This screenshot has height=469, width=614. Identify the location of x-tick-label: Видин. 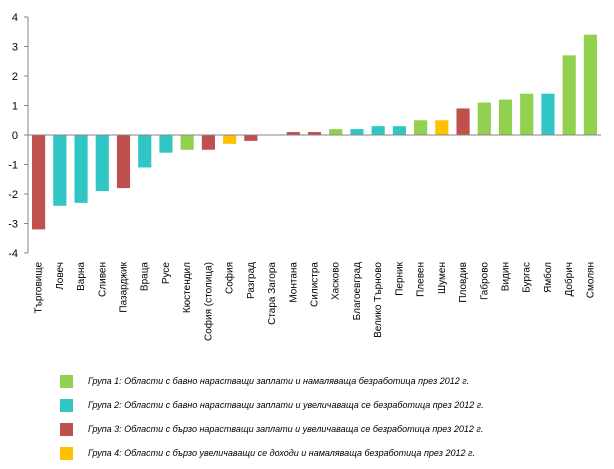
(506, 276).